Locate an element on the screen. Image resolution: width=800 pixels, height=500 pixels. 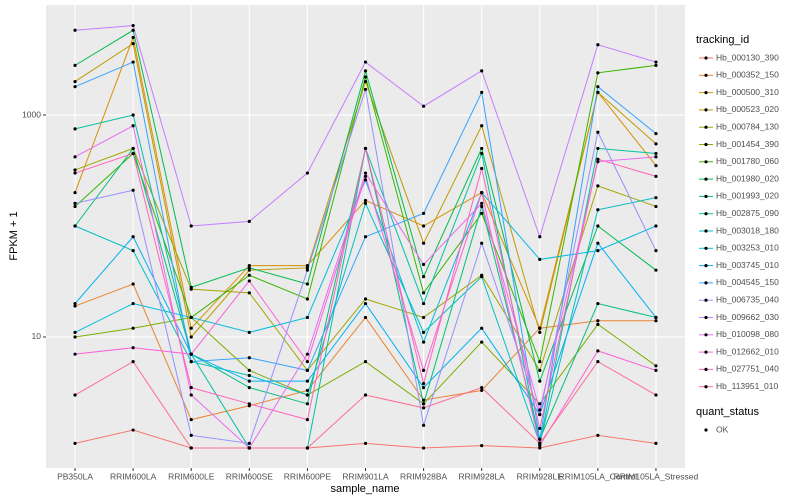
legend-label: Hb_001454_390 is located at coordinates (747, 144).